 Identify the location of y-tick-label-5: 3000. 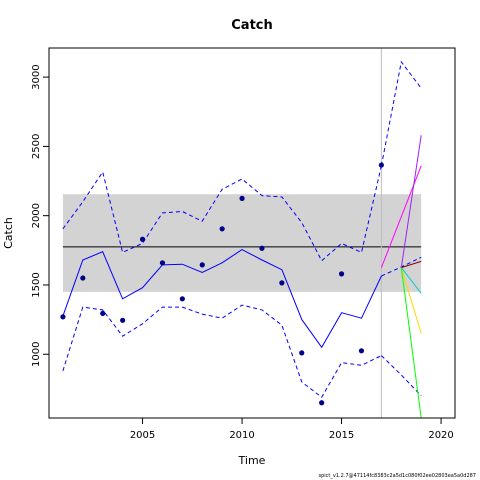
(36, 76).